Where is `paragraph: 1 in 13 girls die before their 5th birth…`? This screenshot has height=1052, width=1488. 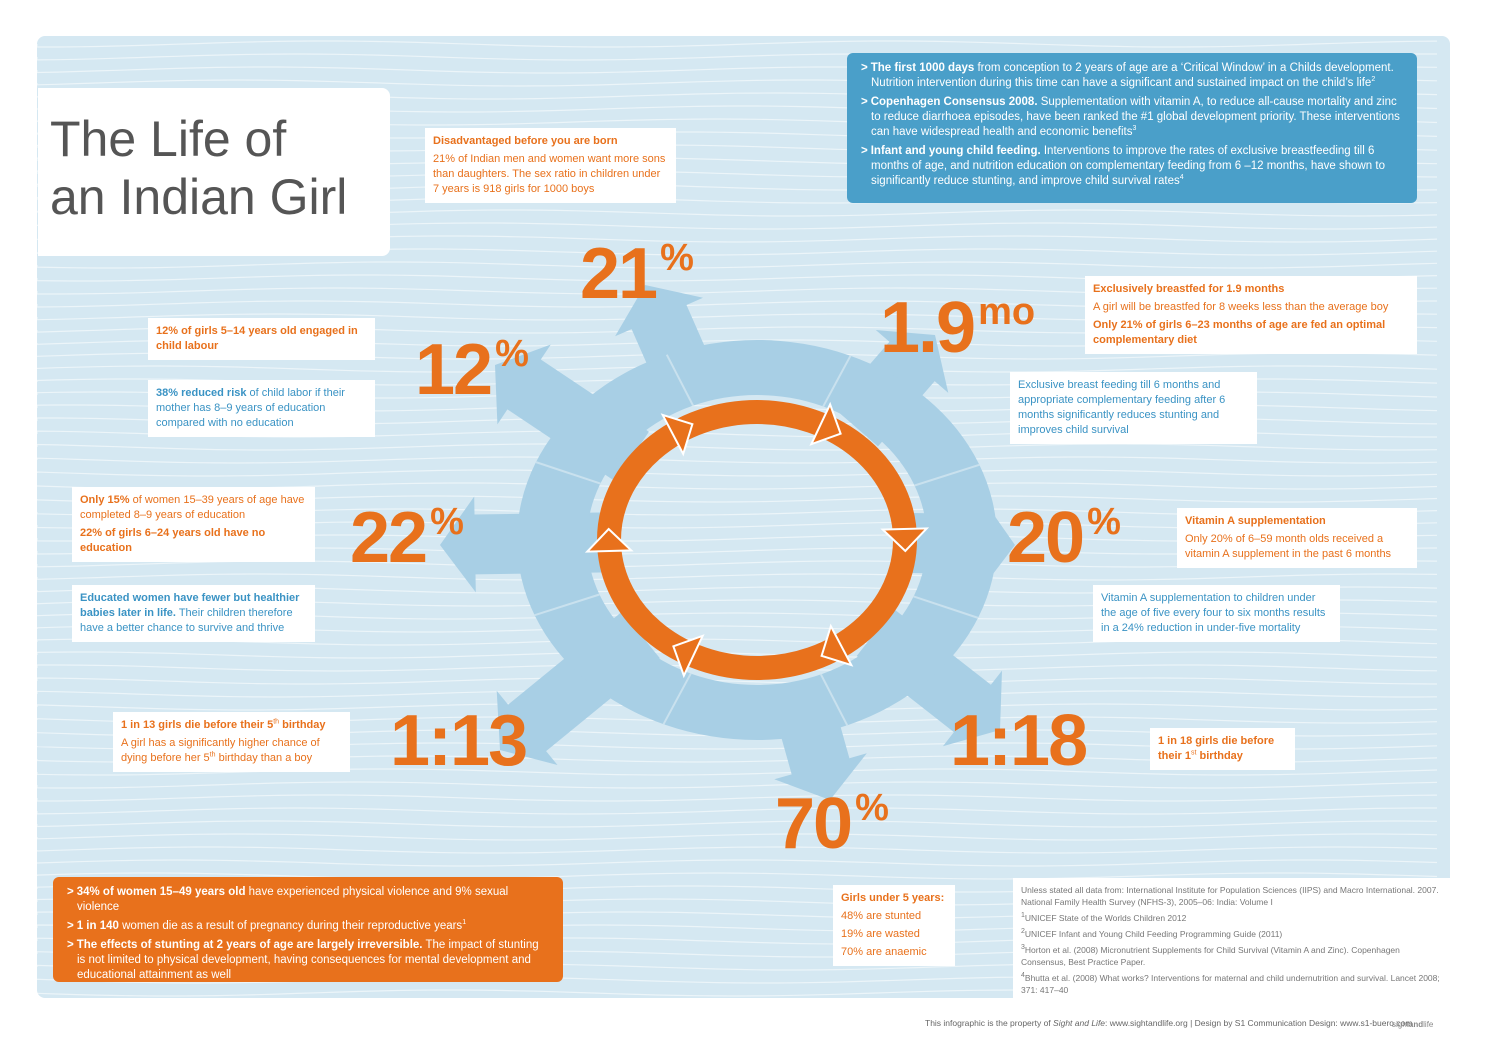 paragraph: 1 in 13 girls die before their 5th birth… is located at coordinates (231, 725).